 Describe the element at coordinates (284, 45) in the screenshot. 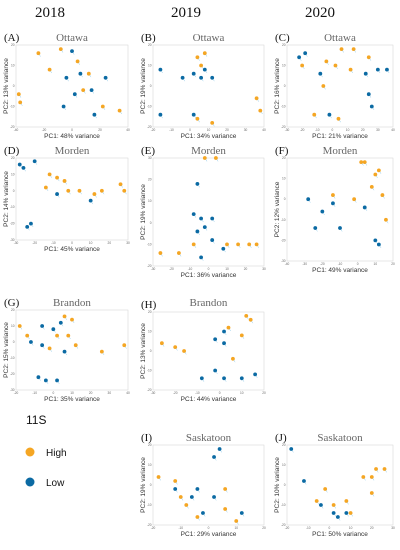

I see `panel-c-ytick-4: 20` at that location.